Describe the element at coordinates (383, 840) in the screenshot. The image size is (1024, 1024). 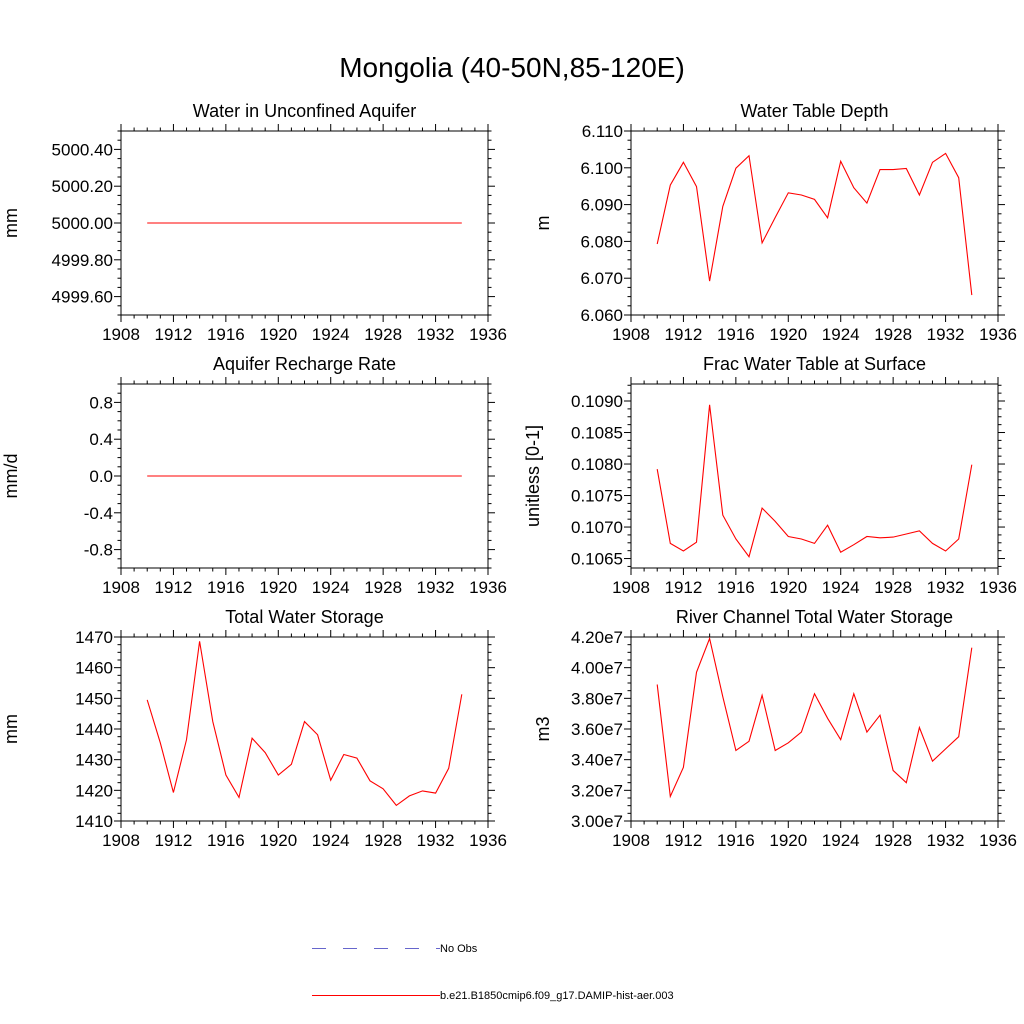
I see `panel-5-xtick-label: 1928` at that location.